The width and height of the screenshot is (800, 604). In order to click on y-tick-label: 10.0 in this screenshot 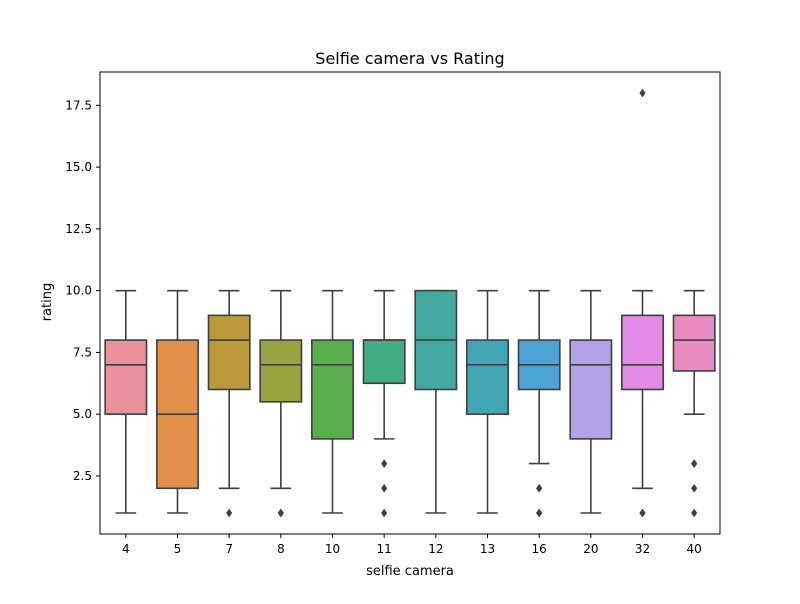, I will do `click(78, 291)`.